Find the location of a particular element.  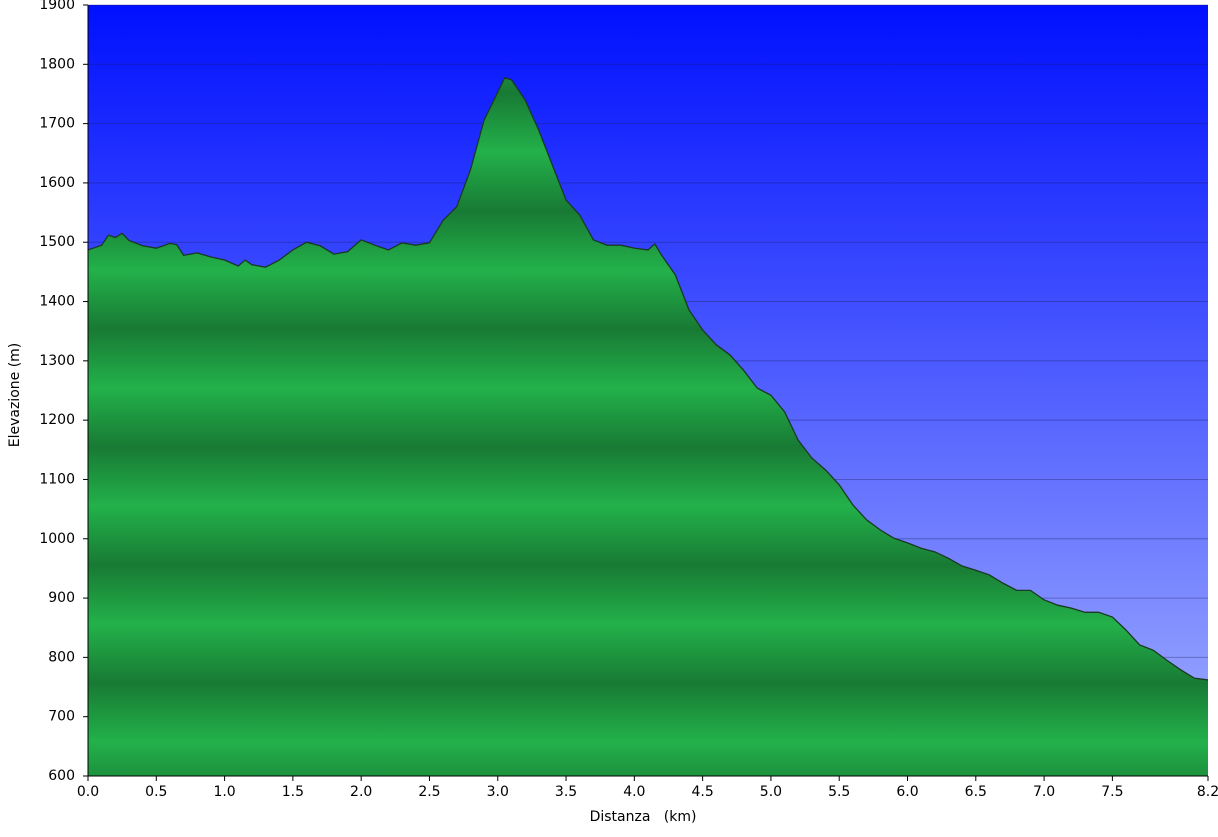

y-tick-label: 1200 is located at coordinates (57, 420).